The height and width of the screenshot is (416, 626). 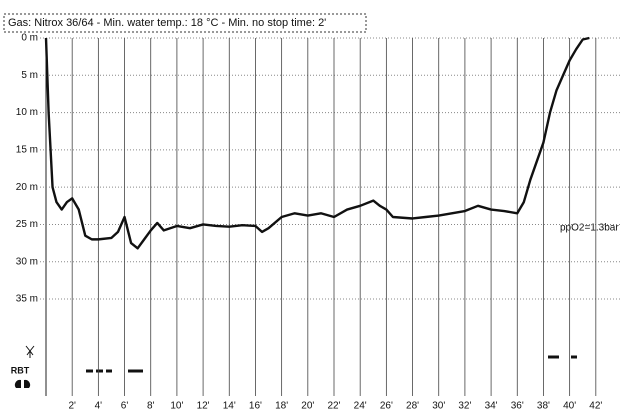 What do you see at coordinates (543, 406) in the screenshot?
I see `x-tick-label: 38'` at bounding box center [543, 406].